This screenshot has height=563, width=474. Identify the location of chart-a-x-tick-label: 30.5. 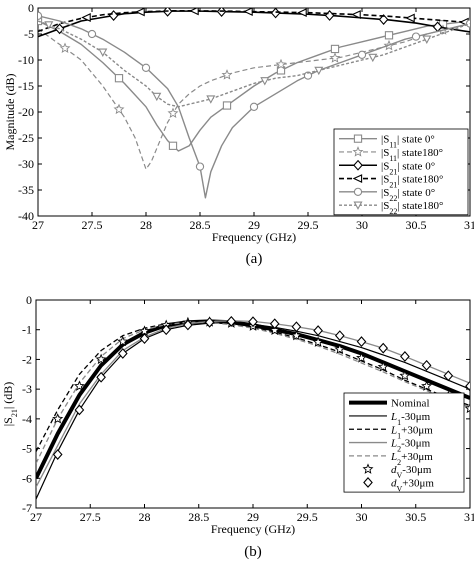
(416, 225).